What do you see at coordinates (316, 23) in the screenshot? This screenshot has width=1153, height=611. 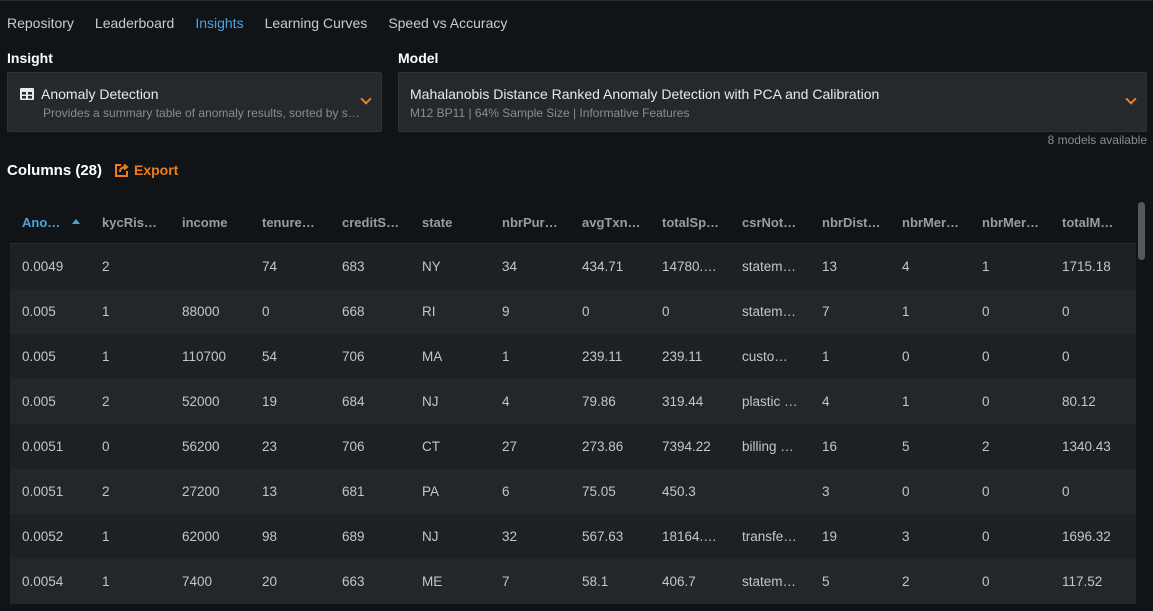 I see `tab-learning-curves: Learning Curves` at bounding box center [316, 23].